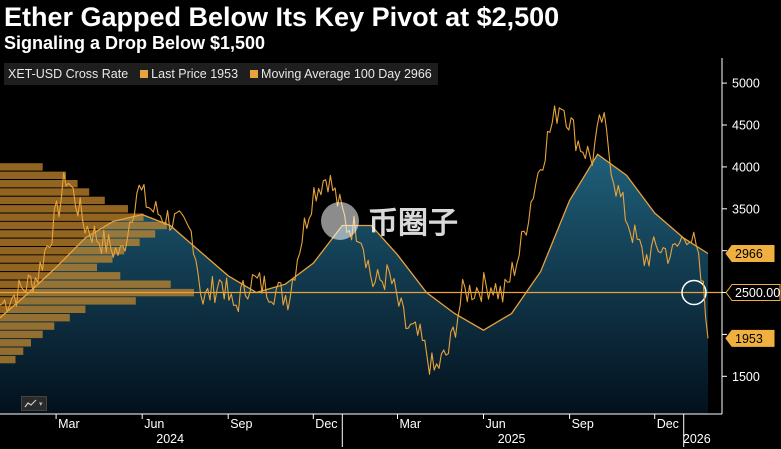 Image resolution: width=781 pixels, height=449 pixels. I want to click on y-tick-label: 1500, so click(746, 377).